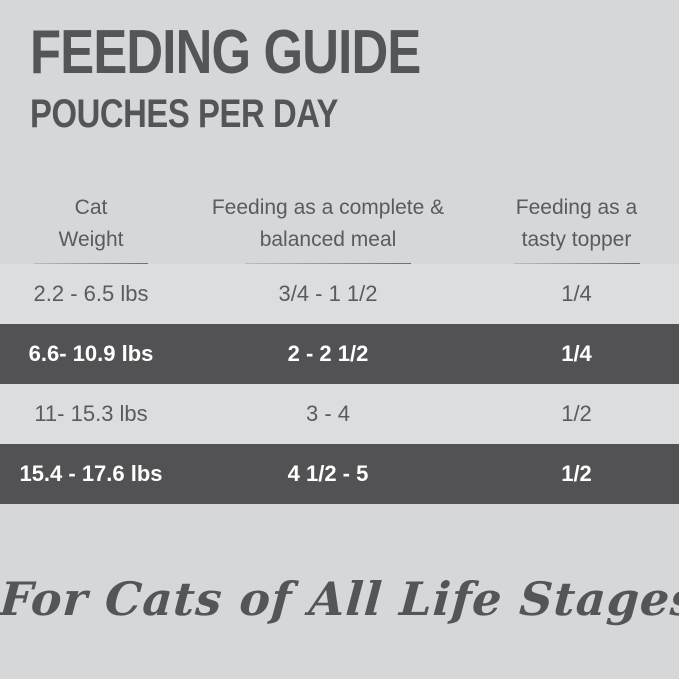 Image resolution: width=679 pixels, height=679 pixels. What do you see at coordinates (91, 473) in the screenshot?
I see `cat-weight-cell: 15.4 - 17.6 lbs` at bounding box center [91, 473].